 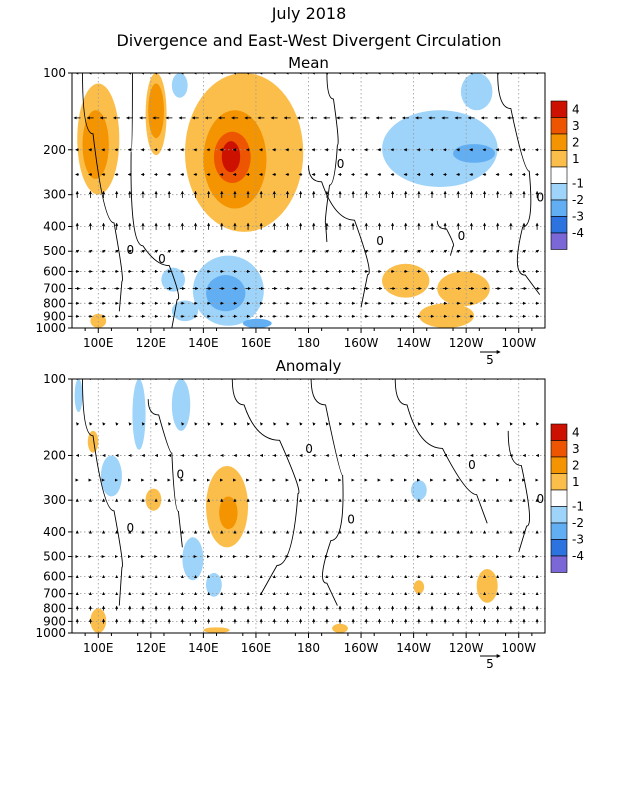 What do you see at coordinates (576, 109) in the screenshot?
I see `colorbar-label: 4` at bounding box center [576, 109].